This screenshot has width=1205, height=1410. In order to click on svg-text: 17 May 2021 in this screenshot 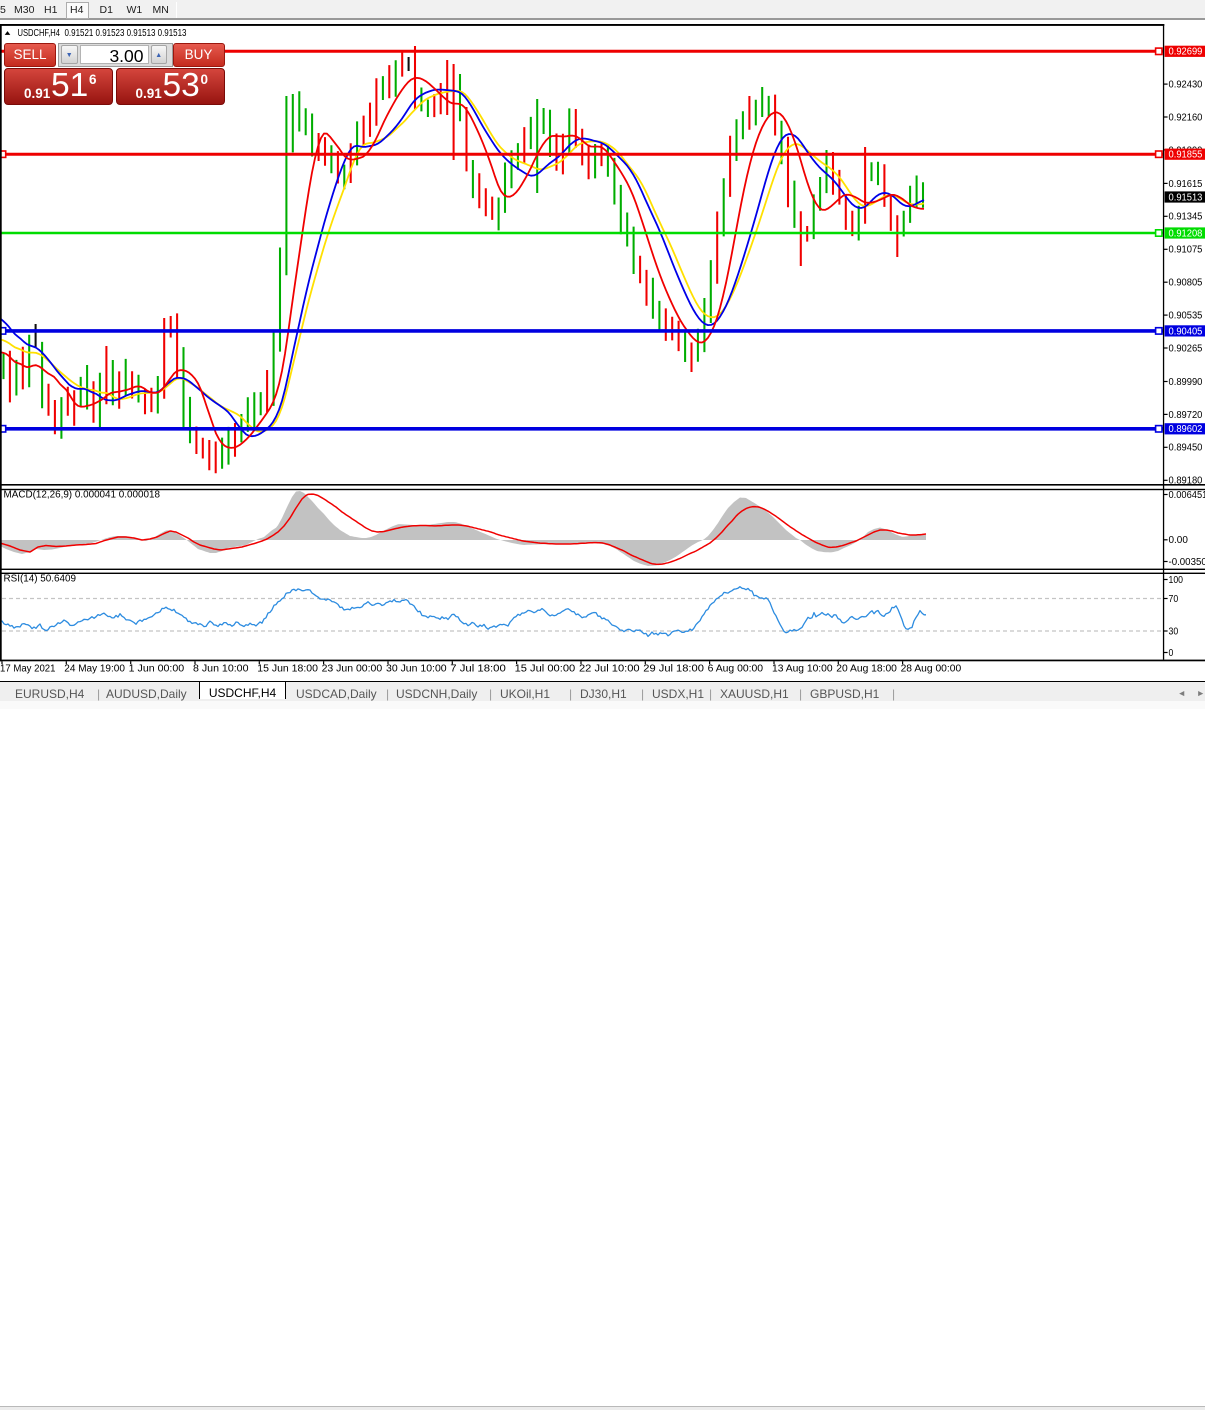, I will do `click(28, 669)`.